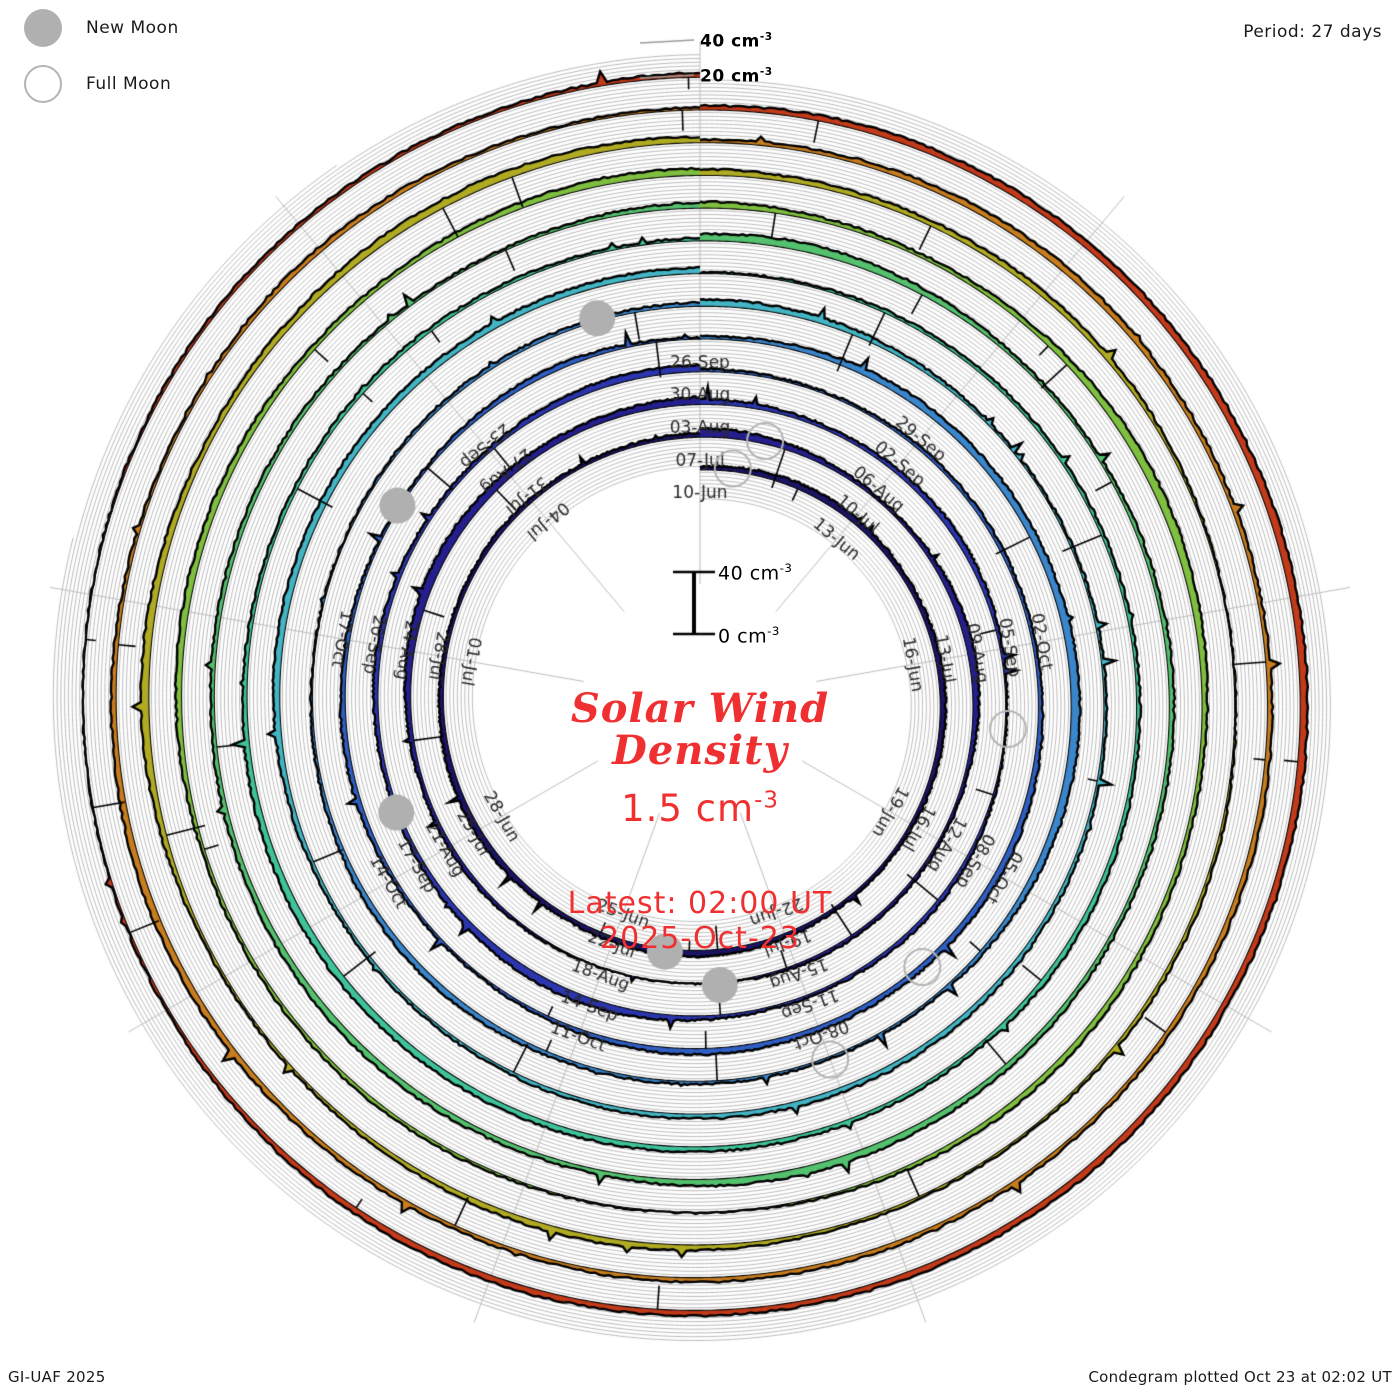 Image resolution: width=1400 pixels, height=1400 pixels. Describe the element at coordinates (132, 28) in the screenshot. I see `legend-label-new-moon: New Moon` at that location.